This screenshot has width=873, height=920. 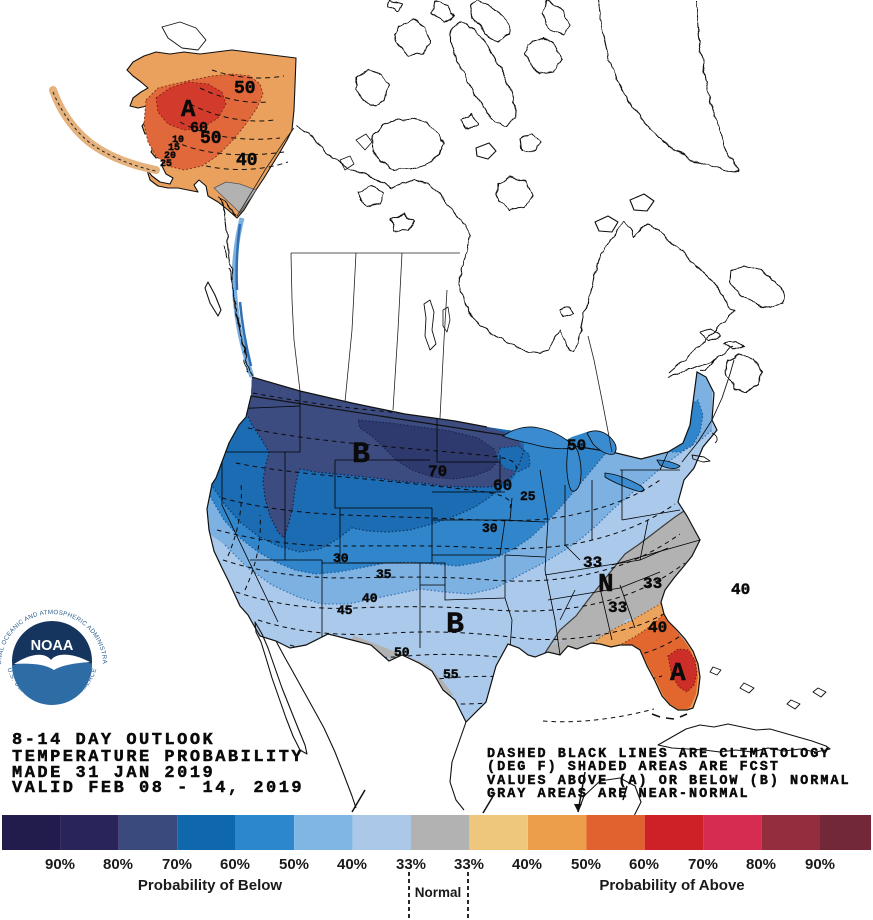 What do you see at coordinates (174, 148) in the screenshot?
I see `svg-text: 15` at bounding box center [174, 148].